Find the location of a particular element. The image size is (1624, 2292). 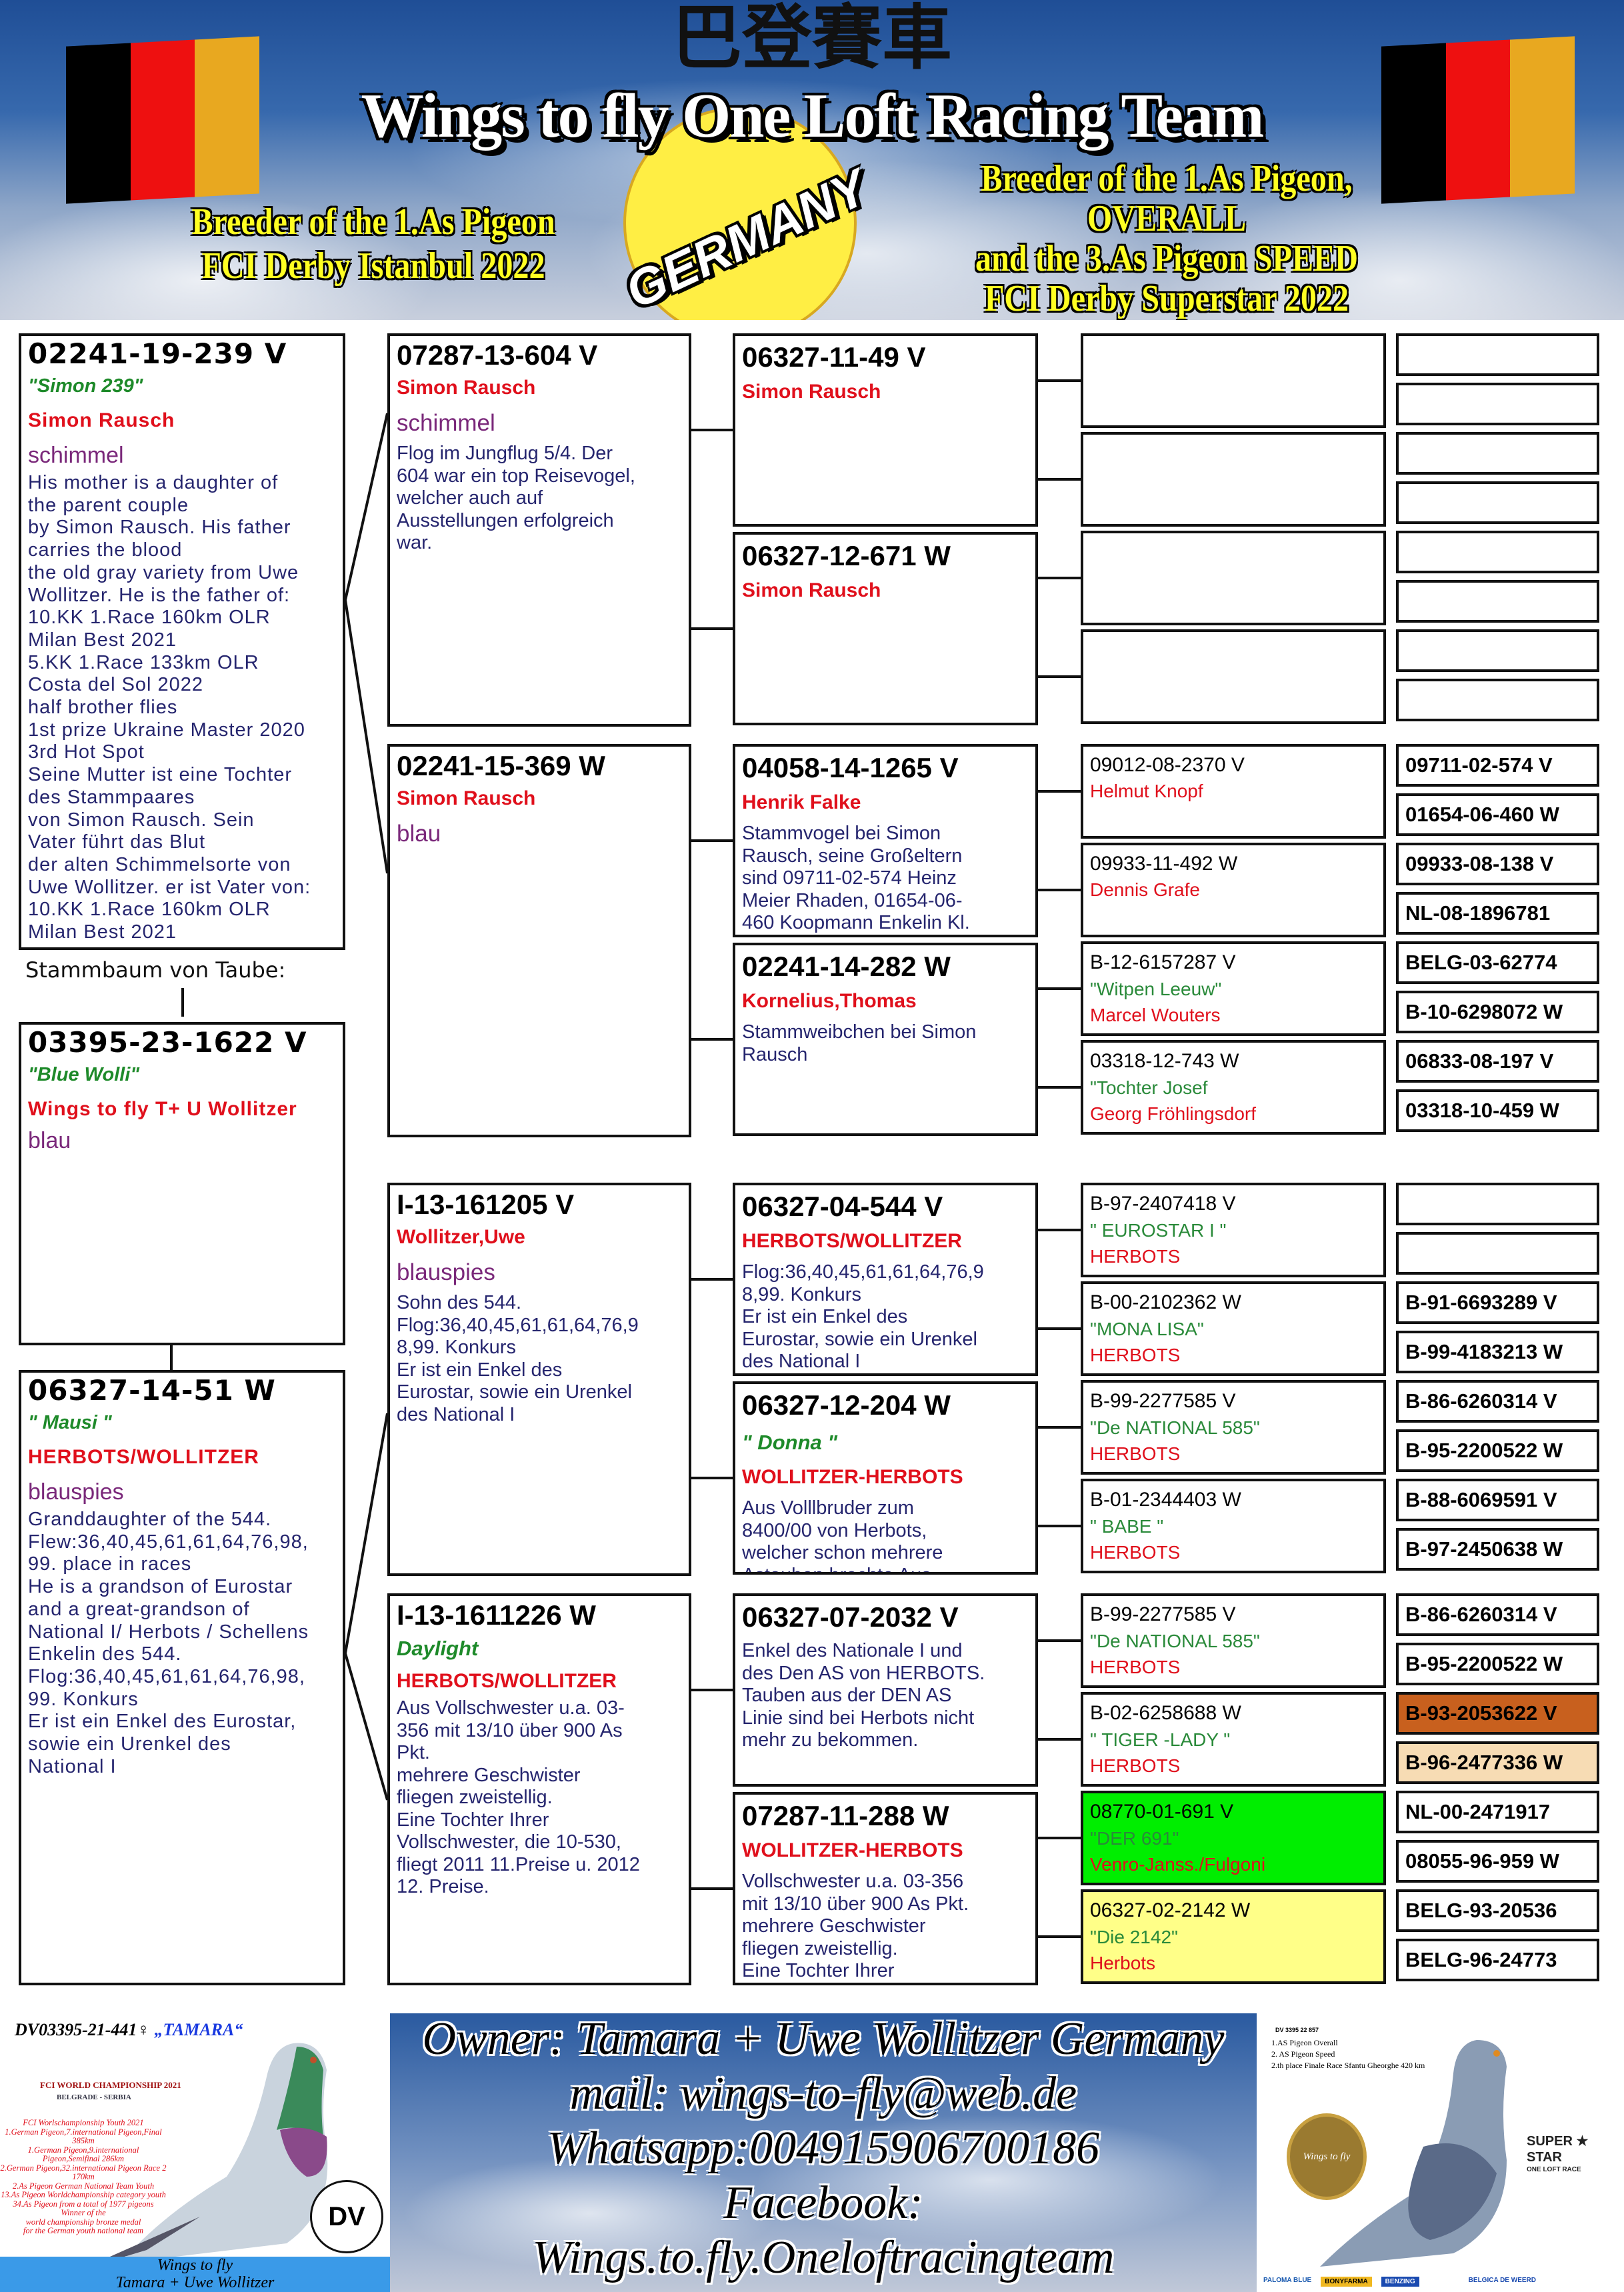

pigeon-name: "Die 2142" is located at coordinates (1134, 1937).